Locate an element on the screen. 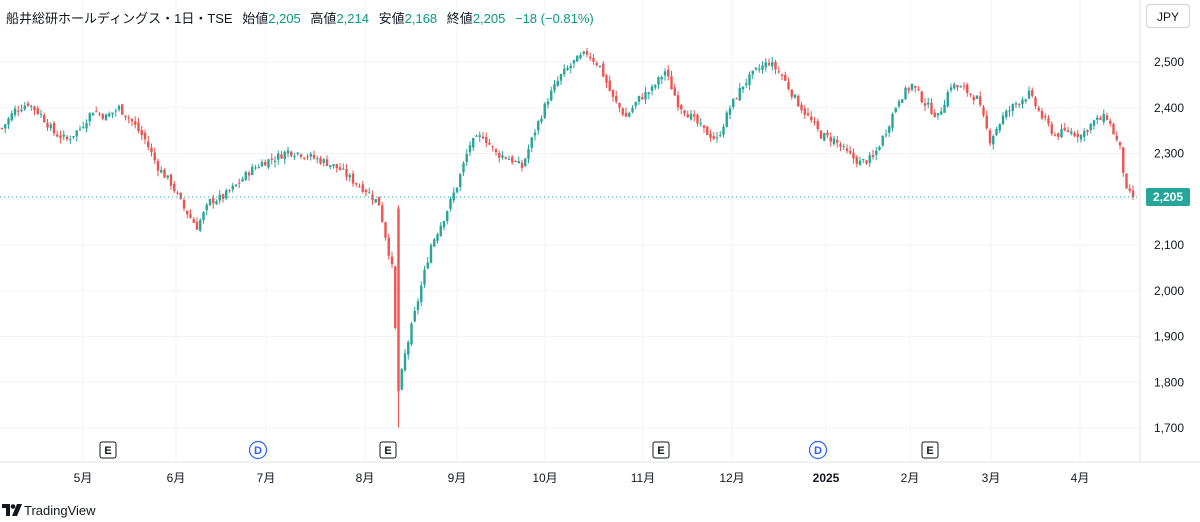  low-label: 安値 is located at coordinates (391, 18).